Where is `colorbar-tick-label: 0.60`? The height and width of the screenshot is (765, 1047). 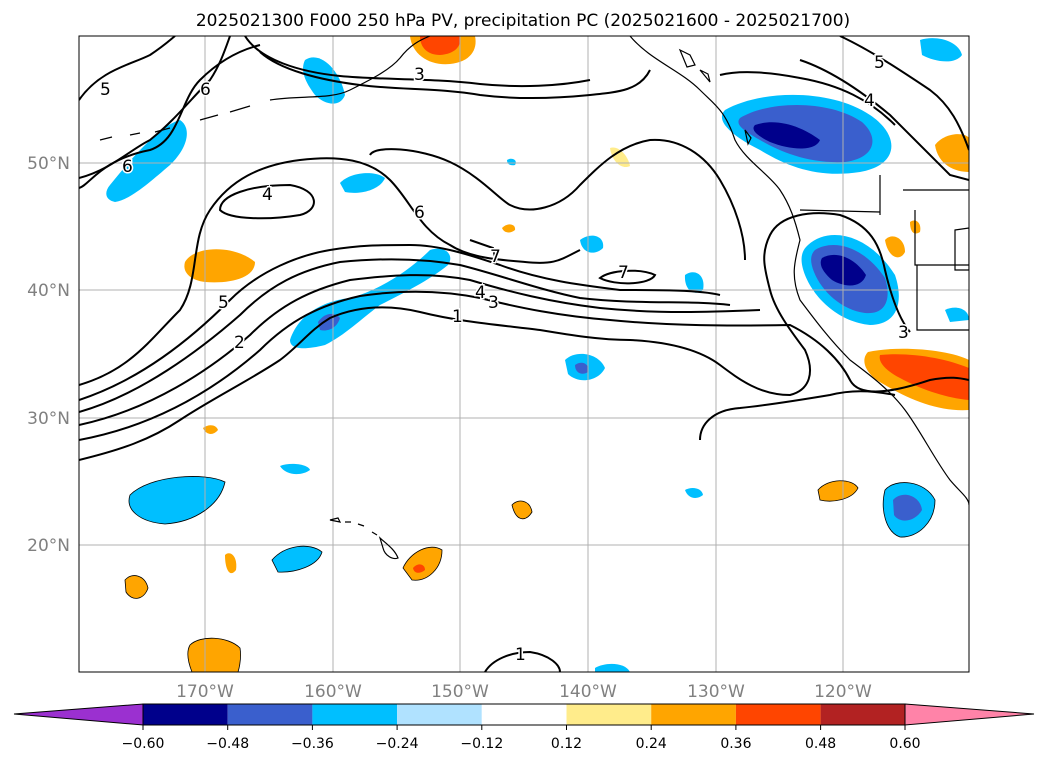 colorbar-tick-label: 0.60 is located at coordinates (904, 744).